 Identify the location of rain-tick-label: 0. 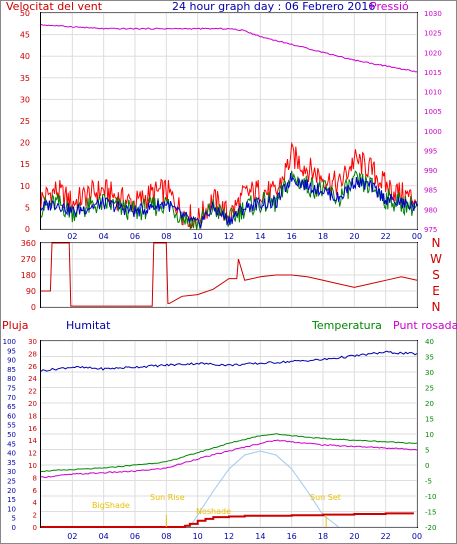
(35, 528).